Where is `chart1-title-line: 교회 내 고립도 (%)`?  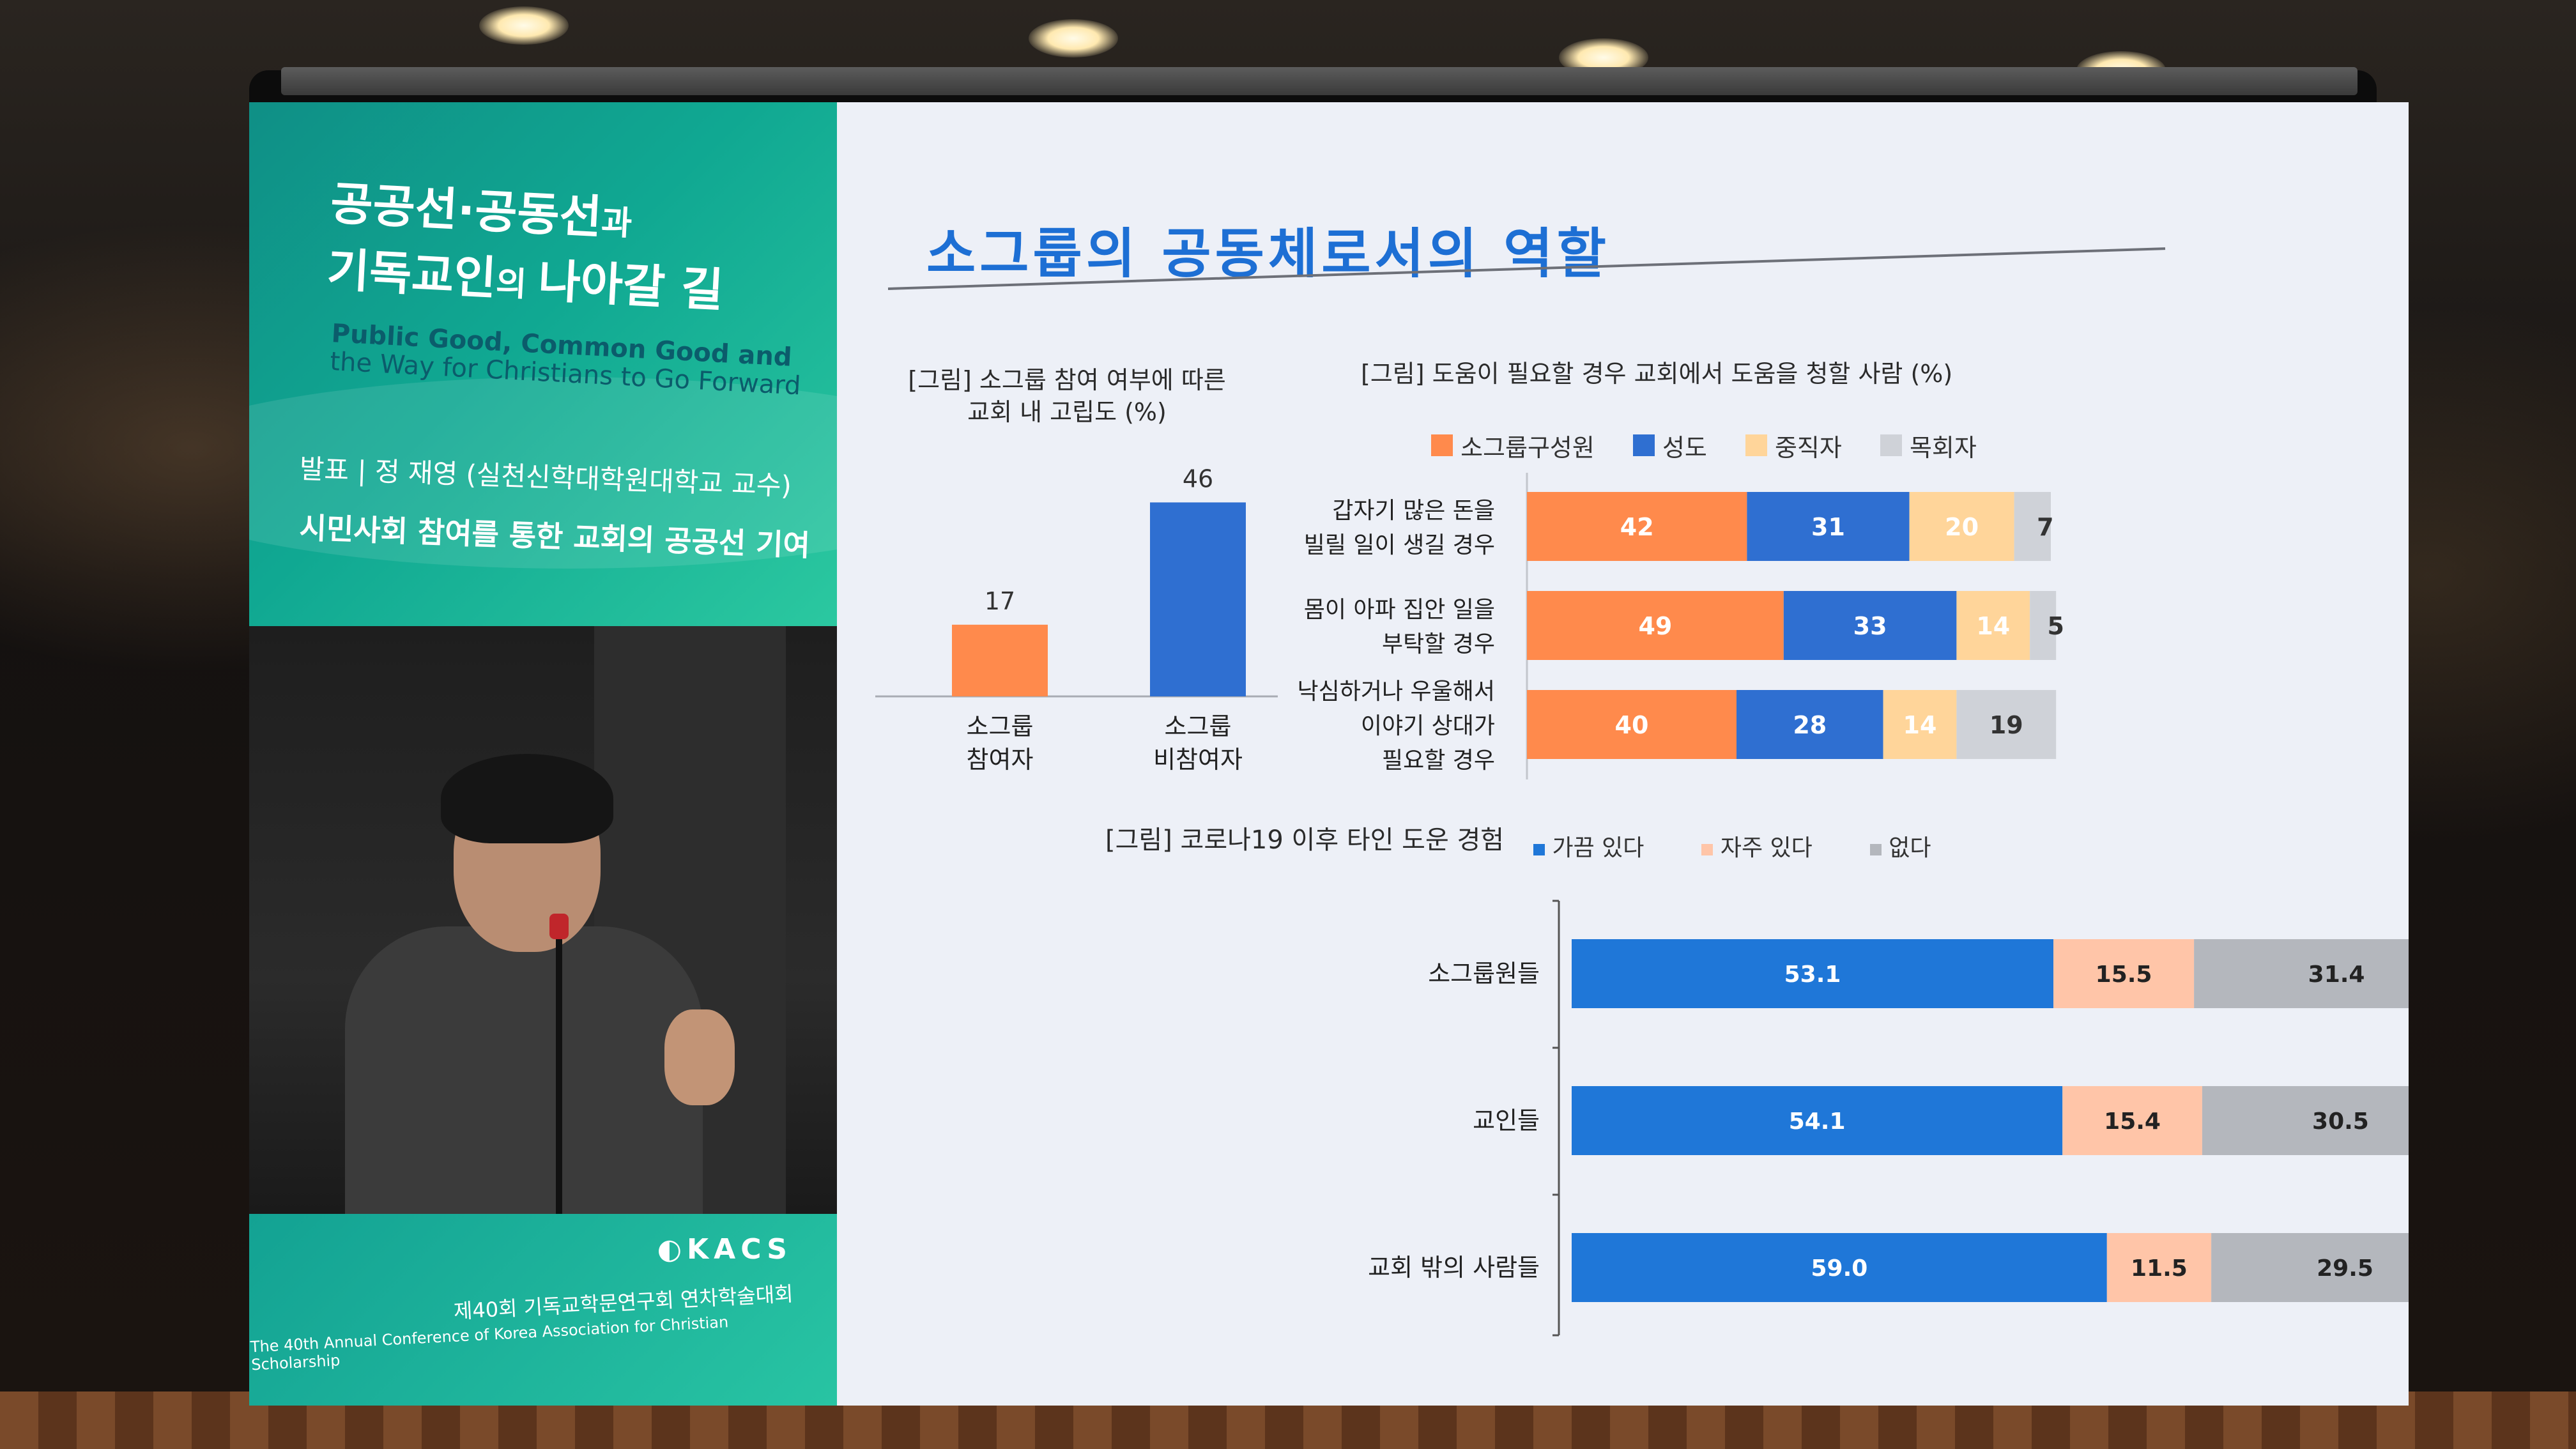 chart1-title-line: 교회 내 고립도 (%) is located at coordinates (1067, 412).